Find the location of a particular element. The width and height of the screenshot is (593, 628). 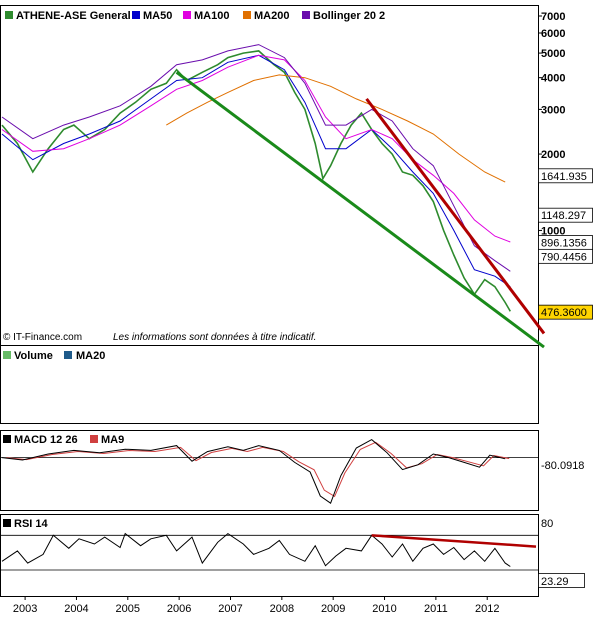

rsi-last-value-box is located at coordinates (561, 580).